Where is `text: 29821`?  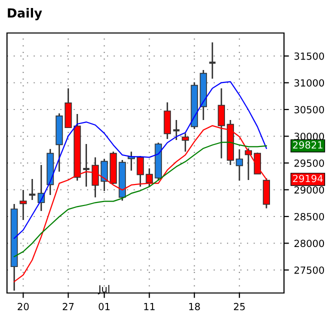
text: 29821 is located at coordinates (307, 145).